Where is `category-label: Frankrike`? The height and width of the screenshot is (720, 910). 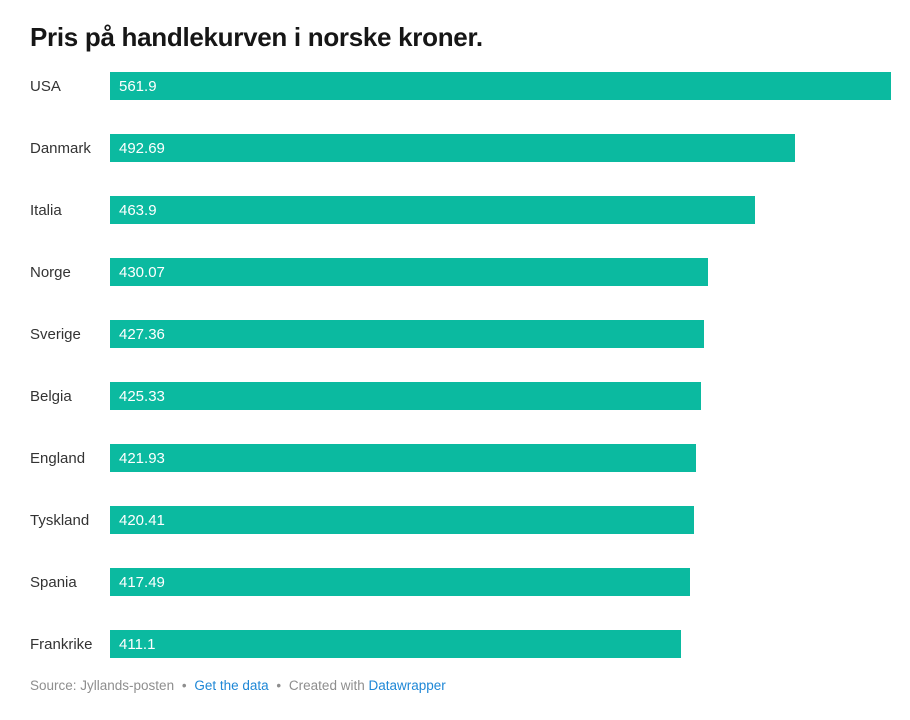
category-label: Frankrike is located at coordinates (61, 644).